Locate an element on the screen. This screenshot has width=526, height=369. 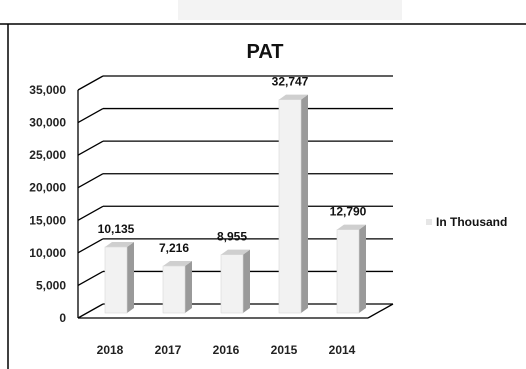
x-tick-label: 2016 is located at coordinates (226, 350).